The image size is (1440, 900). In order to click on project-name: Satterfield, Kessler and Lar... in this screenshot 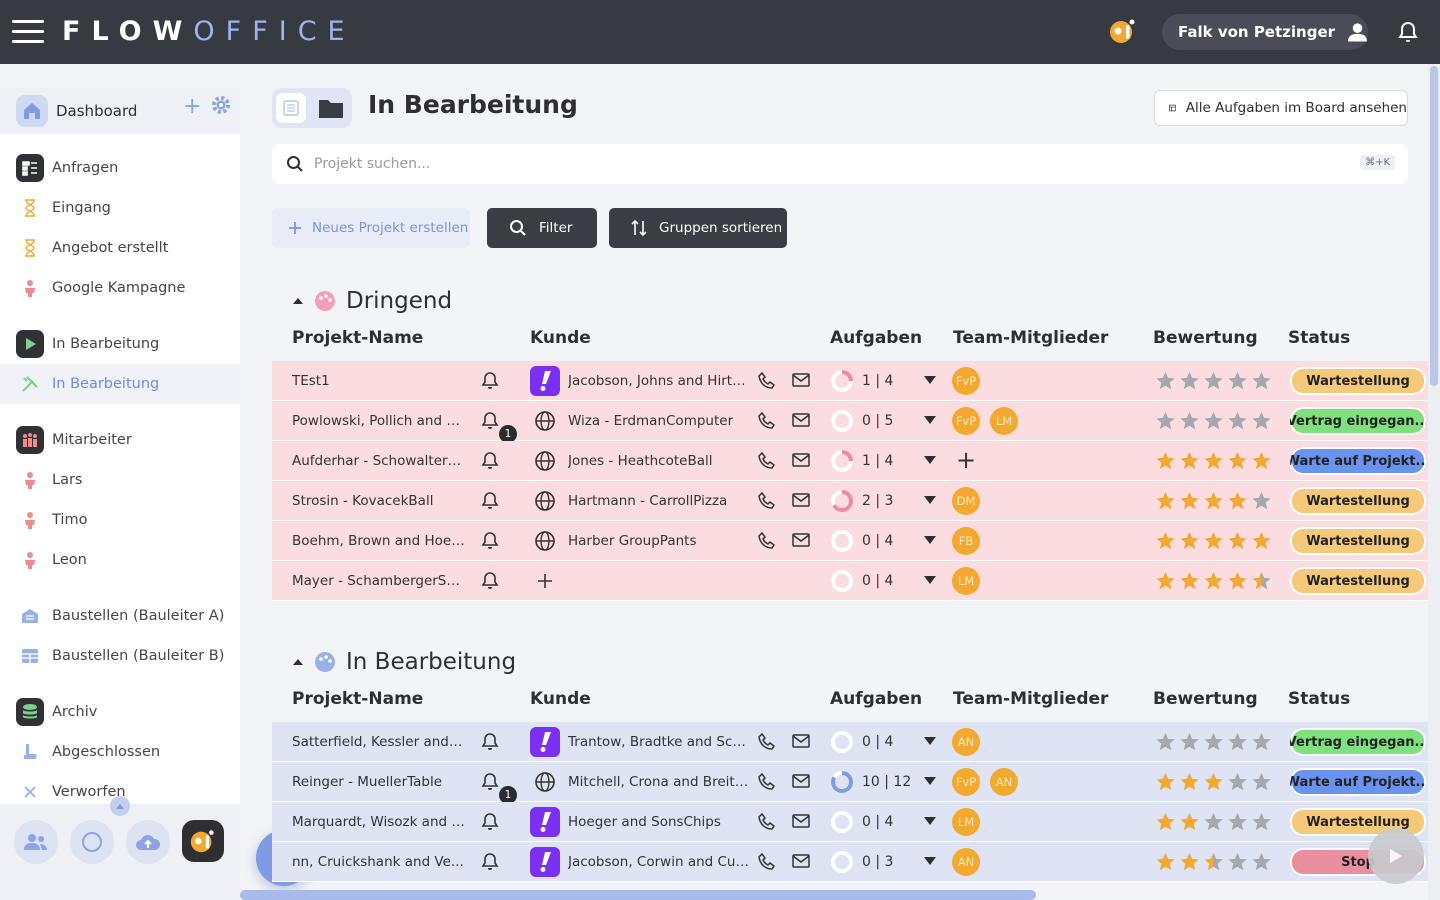, I will do `click(379, 742)`.